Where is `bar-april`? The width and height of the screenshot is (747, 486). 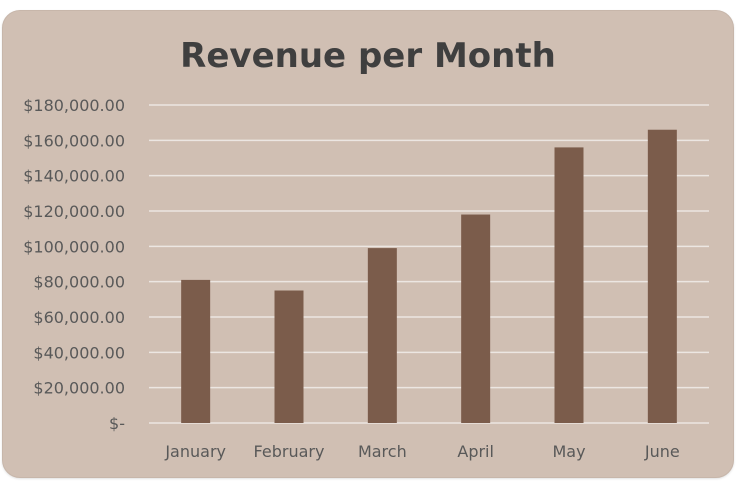
bar-april is located at coordinates (476, 318).